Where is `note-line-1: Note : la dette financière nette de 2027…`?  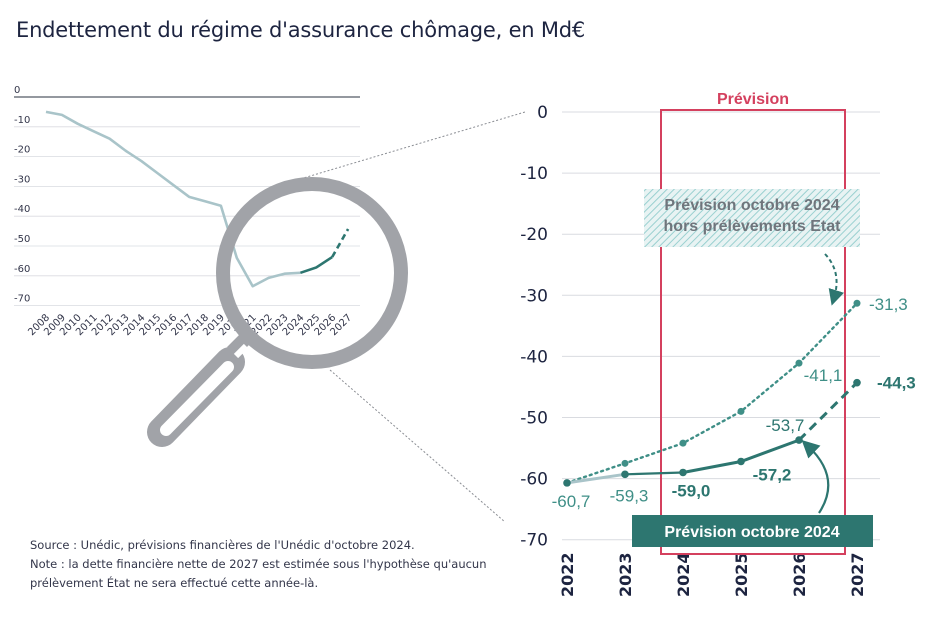 note-line-1: Note : la dette financière nette de 2027… is located at coordinates (258, 564).